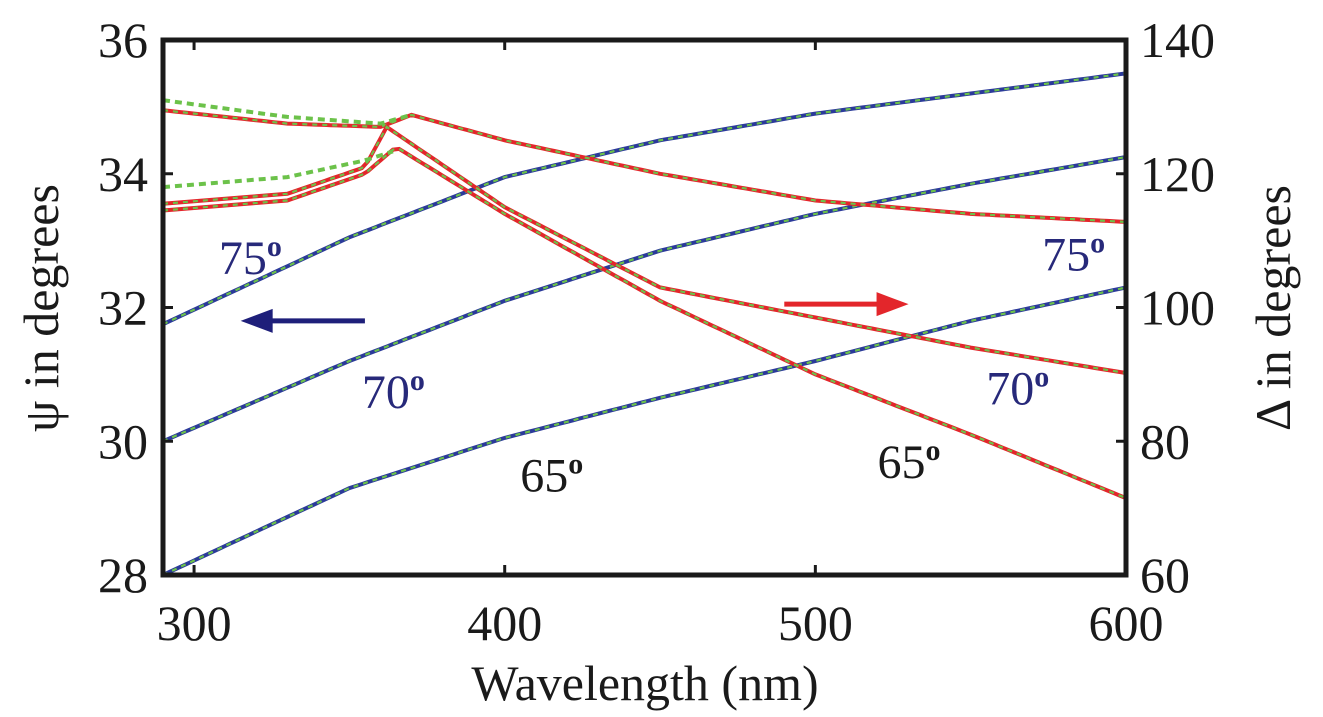 This screenshot has height=717, width=1323. I want to click on y-right-tick-label: 140, so click(1177, 40).